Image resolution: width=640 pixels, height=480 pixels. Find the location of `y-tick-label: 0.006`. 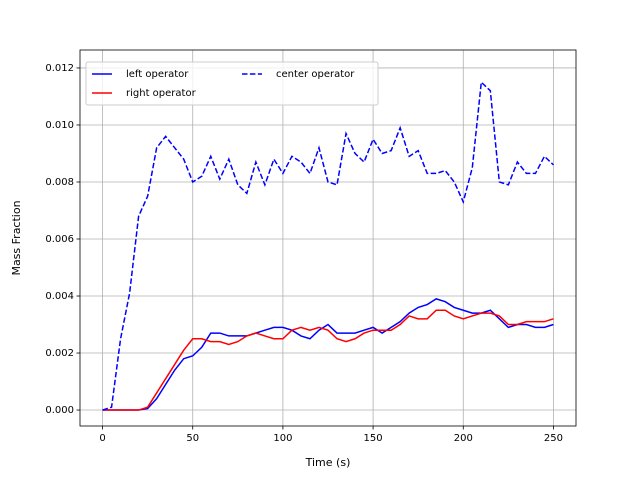

y-tick-label: 0.006 is located at coordinates (59, 239).